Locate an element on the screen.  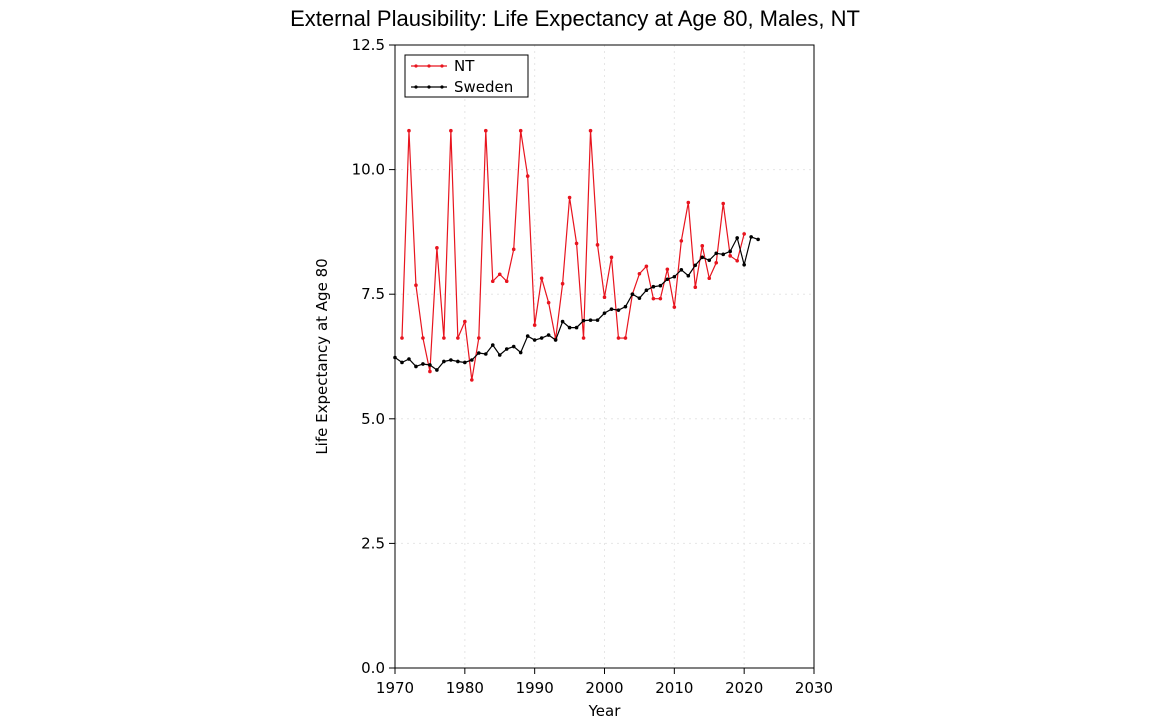
legend: NT Sweden is located at coordinates (466, 76).